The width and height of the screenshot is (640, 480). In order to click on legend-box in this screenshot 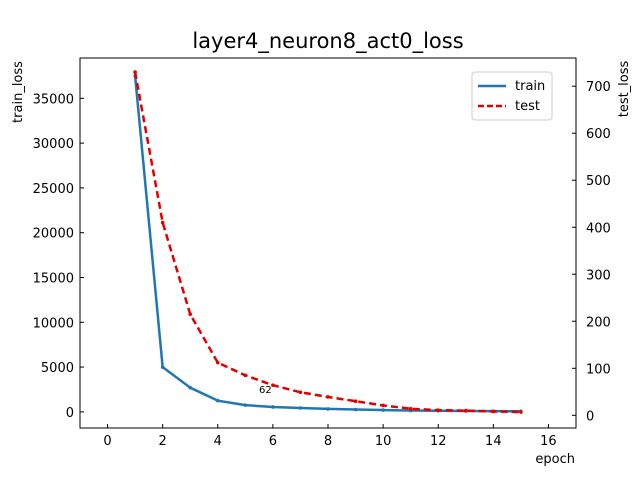, I will do `click(512, 96)`.